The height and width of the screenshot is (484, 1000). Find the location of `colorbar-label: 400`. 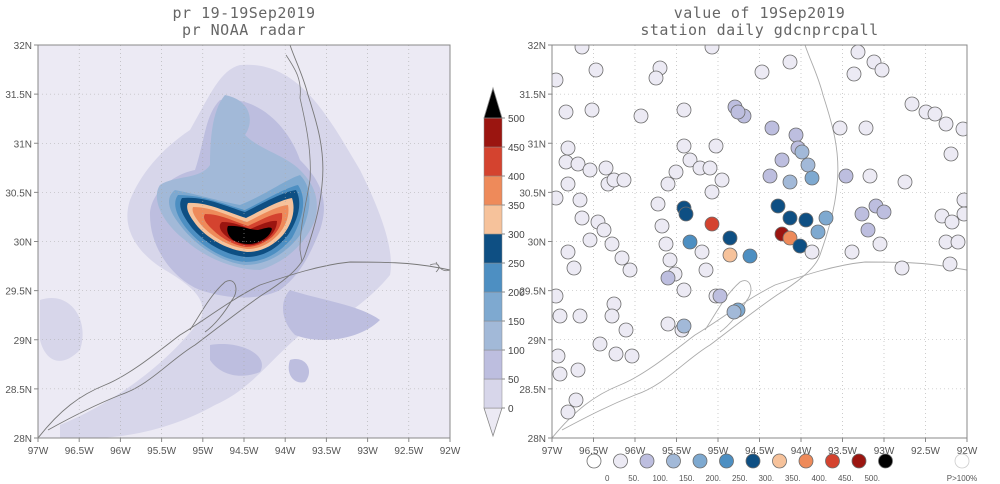

colorbar-label: 400 is located at coordinates (516, 177).